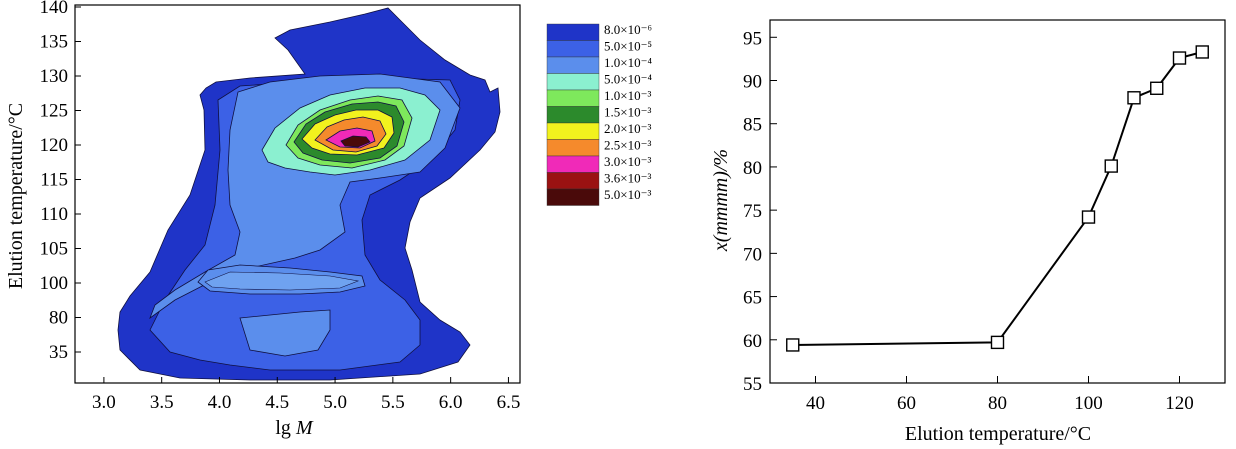 The height and width of the screenshot is (449, 1236). Describe the element at coordinates (752, 168) in the screenshot. I see `line-y-tick-label: 80` at that location.